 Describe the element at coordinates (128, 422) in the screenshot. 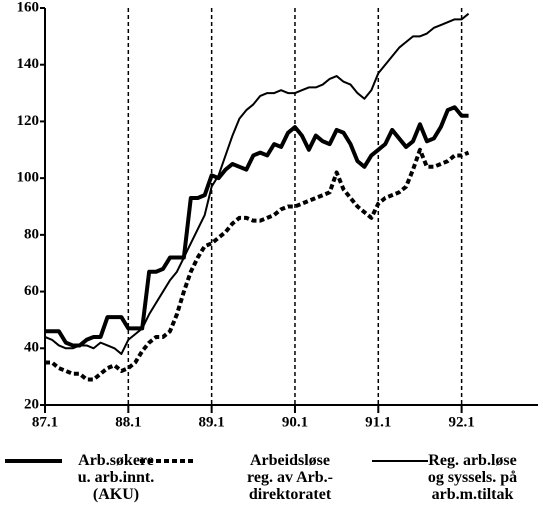

I see `x-tick-label: 88.1` at that location.